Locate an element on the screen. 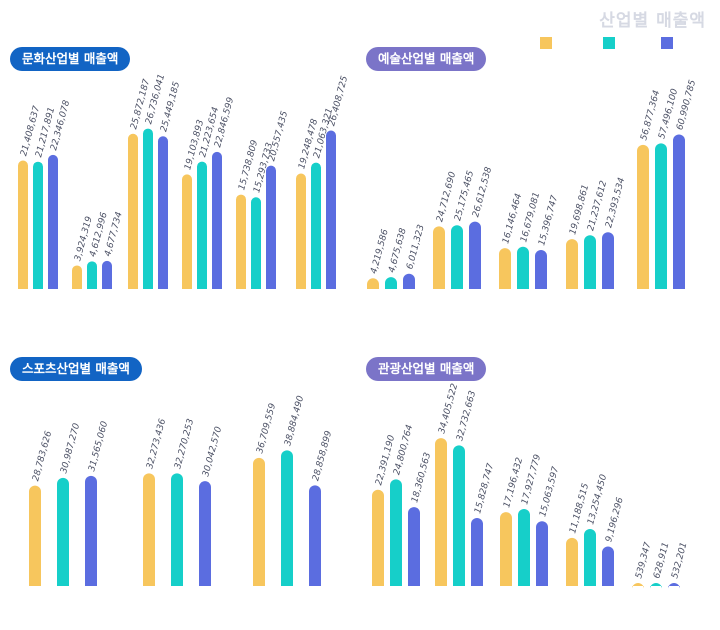  bar-g6-c is located at coordinates (331, 209).